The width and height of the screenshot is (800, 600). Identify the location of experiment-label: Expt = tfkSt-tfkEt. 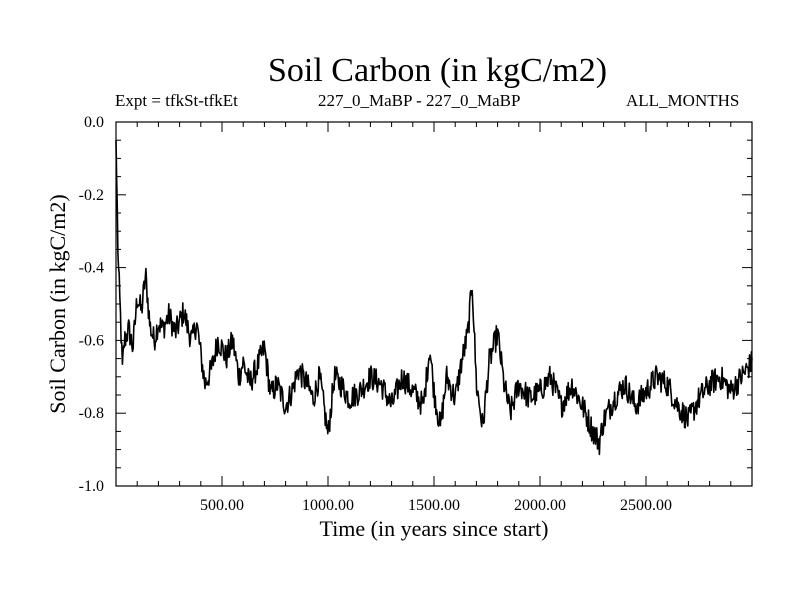
(176, 100).